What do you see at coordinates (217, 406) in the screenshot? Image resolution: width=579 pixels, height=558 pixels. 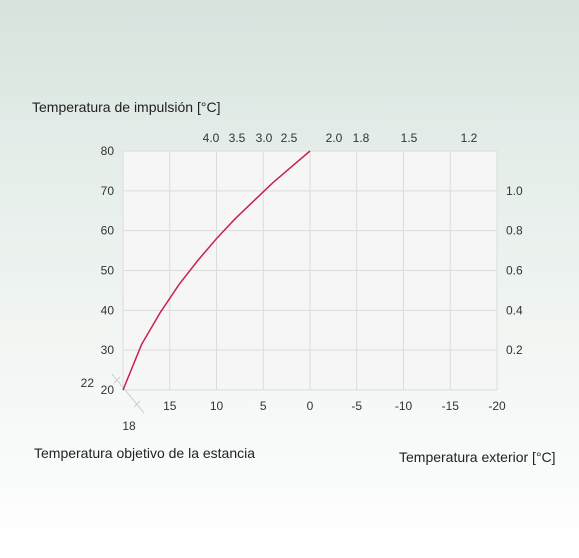 I see `x-tick-label: 10` at bounding box center [217, 406].